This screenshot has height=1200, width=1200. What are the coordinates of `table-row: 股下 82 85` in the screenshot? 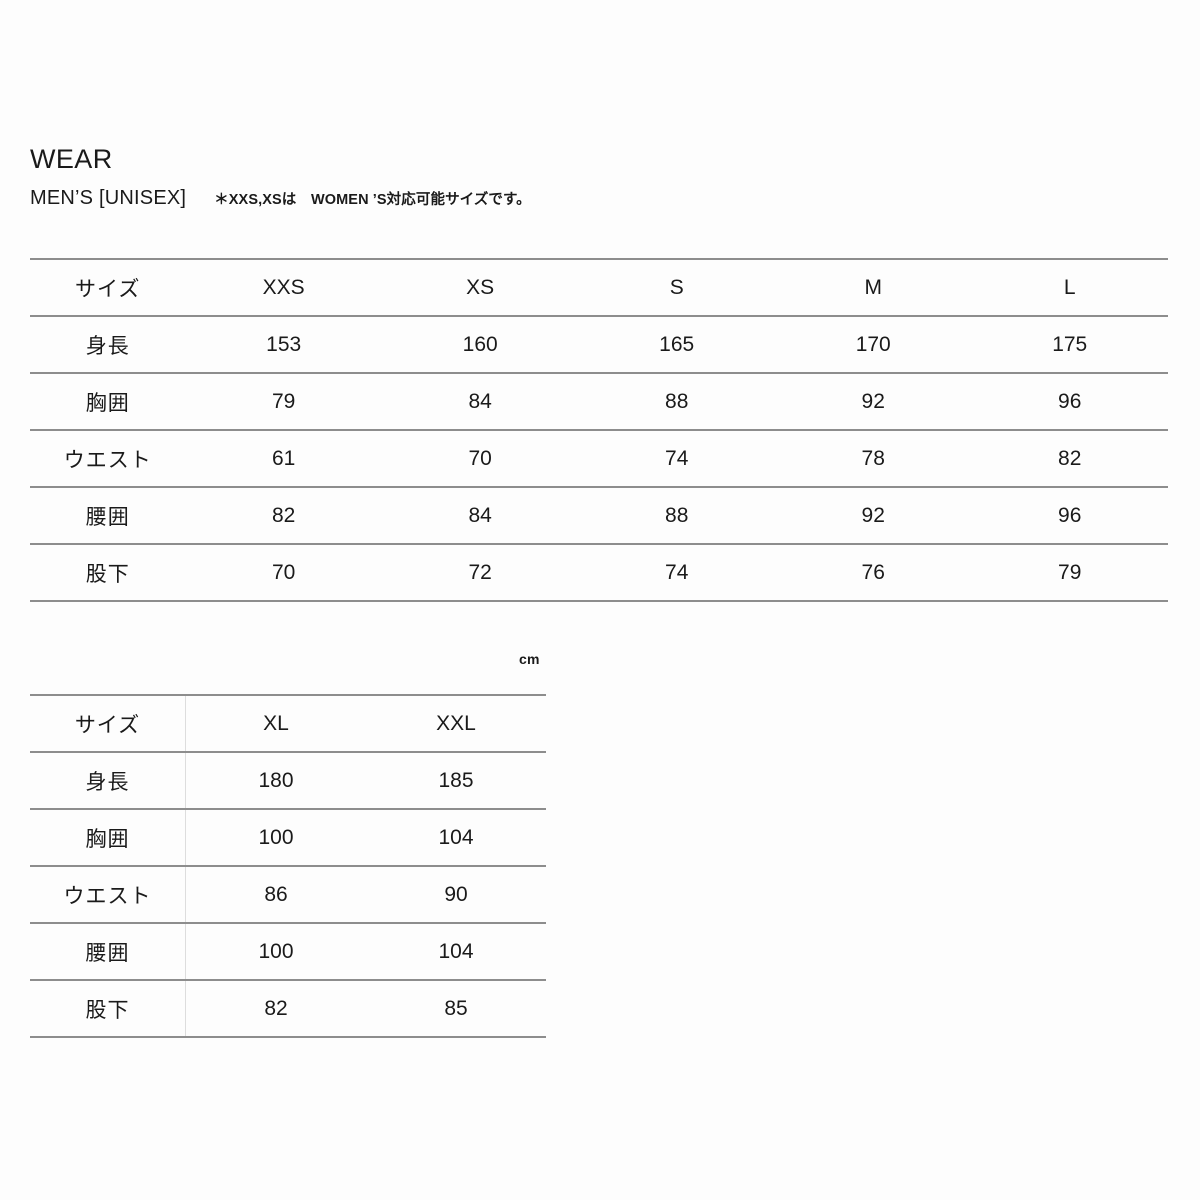 It's located at (288, 1008).